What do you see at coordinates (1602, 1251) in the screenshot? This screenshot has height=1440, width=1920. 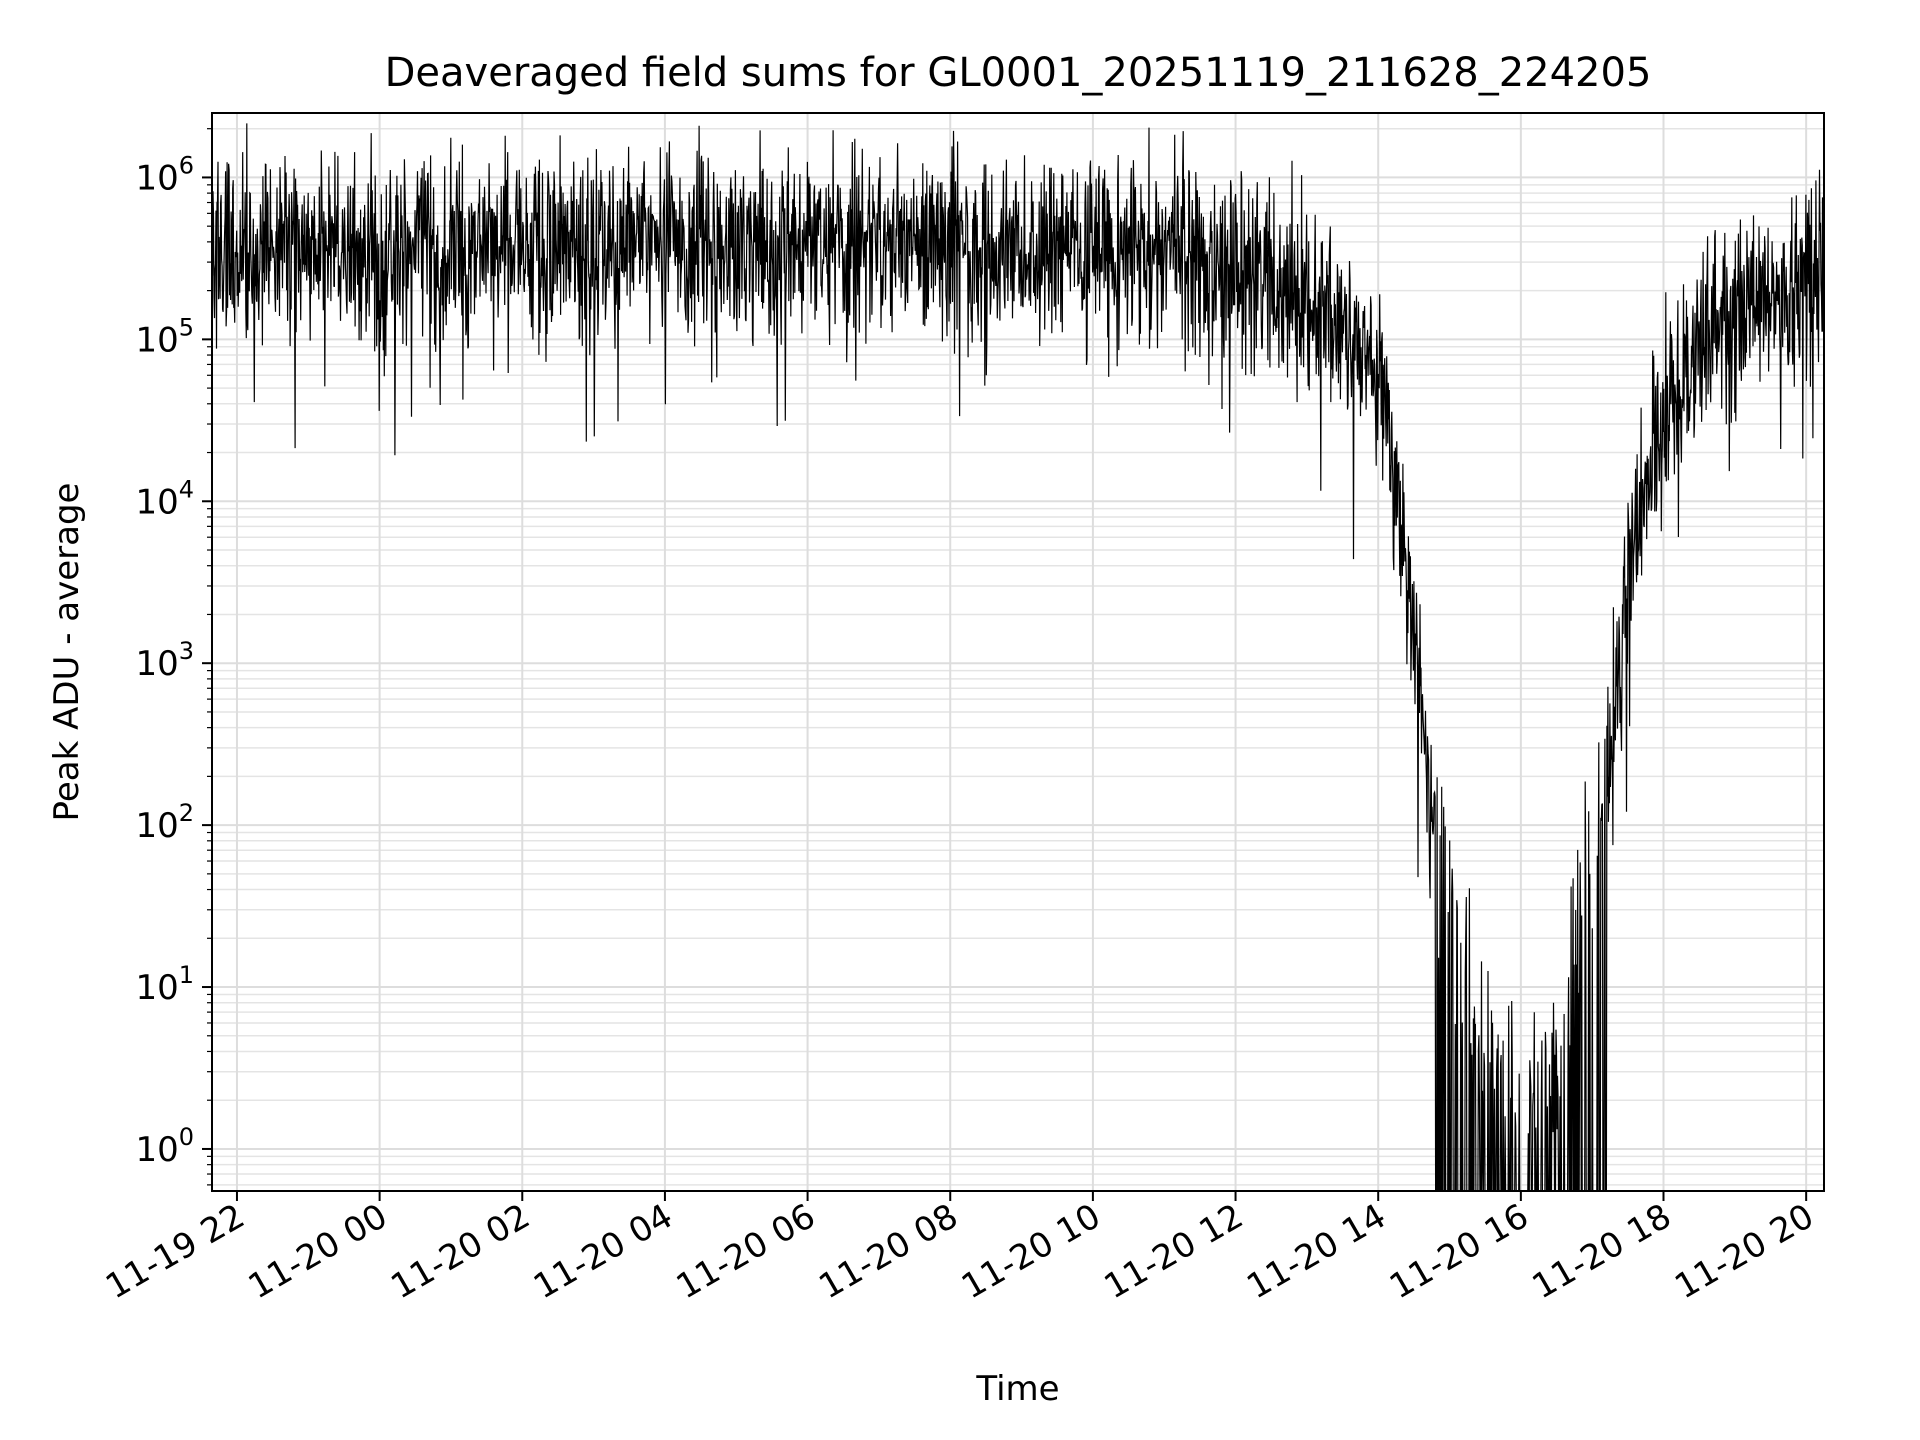 I see `x-tick-label: 11-20 18` at bounding box center [1602, 1251].